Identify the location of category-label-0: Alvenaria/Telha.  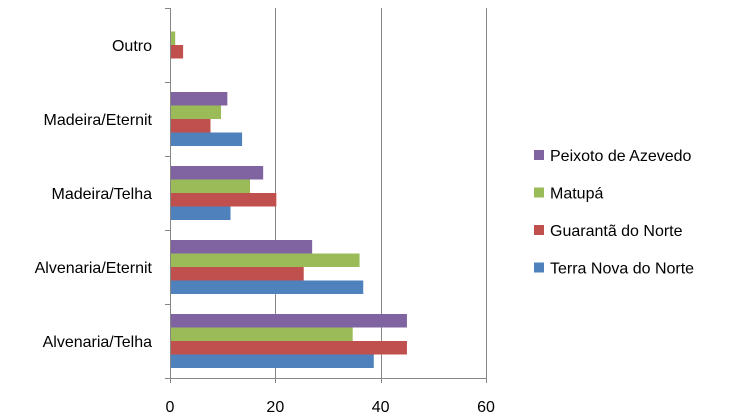
(98, 342).